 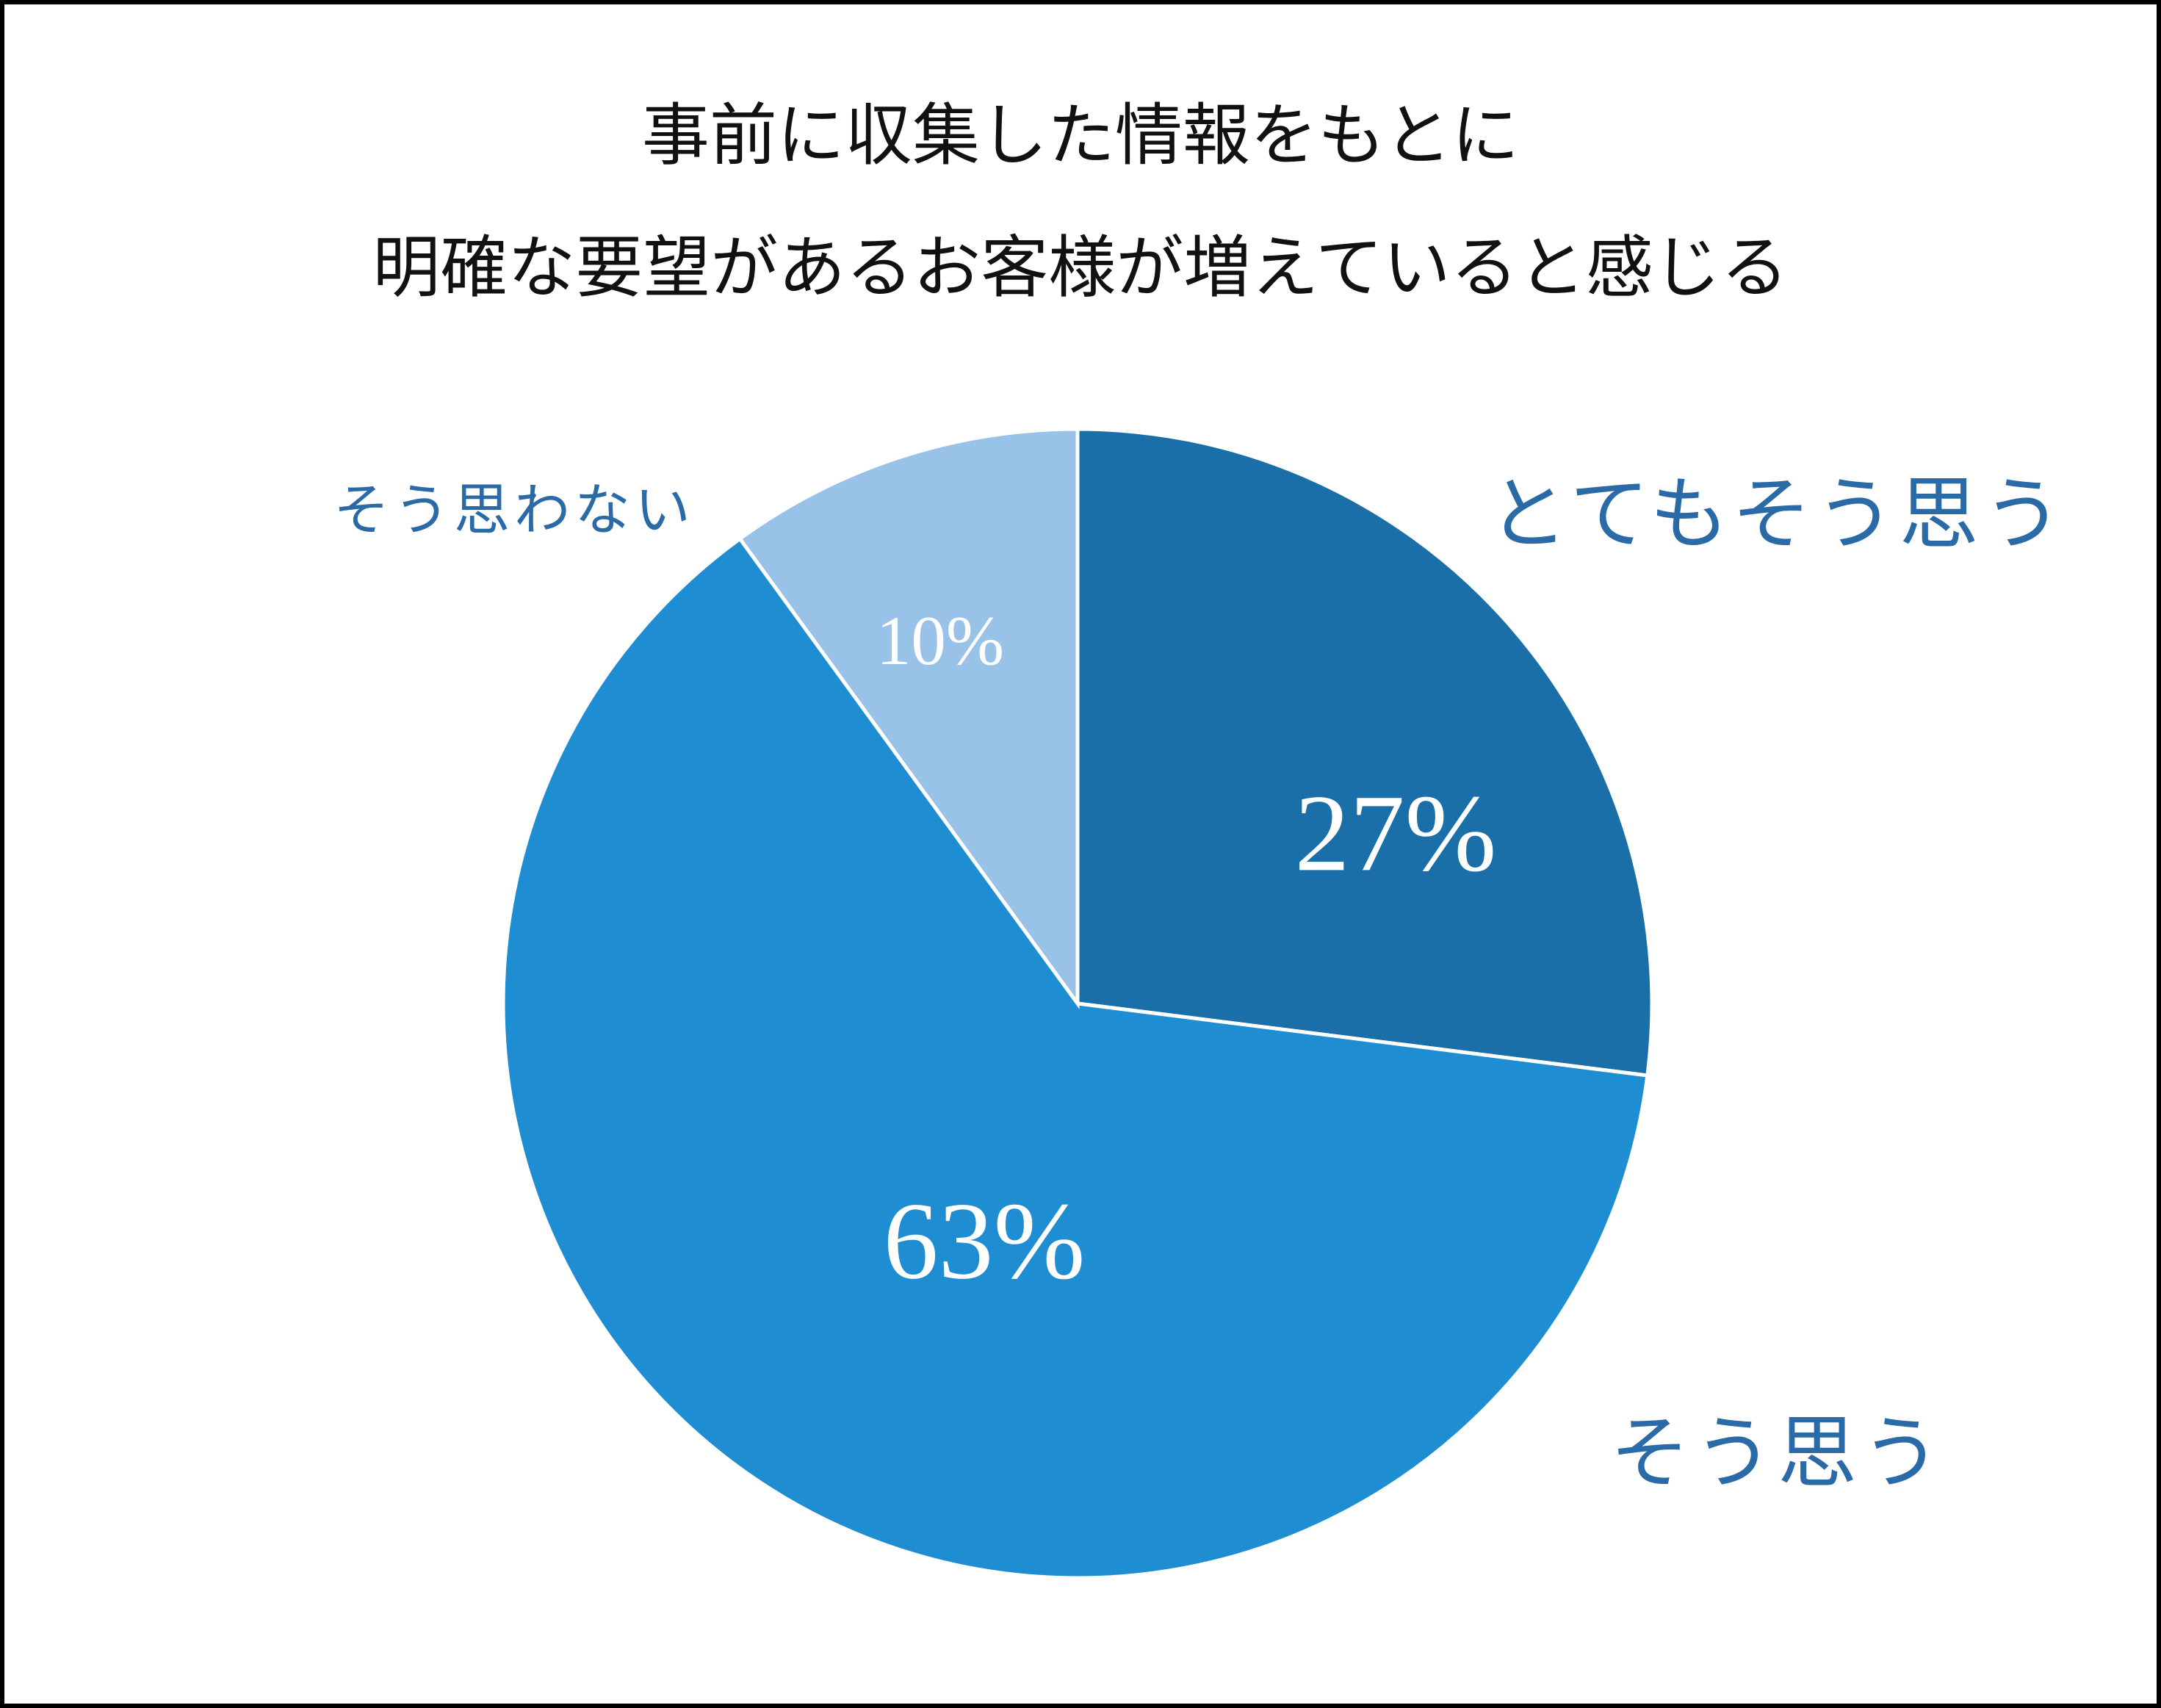 What do you see at coordinates (1080, 135) in the screenshot?
I see `chart-title: 事前に収集した情報をもとに` at bounding box center [1080, 135].